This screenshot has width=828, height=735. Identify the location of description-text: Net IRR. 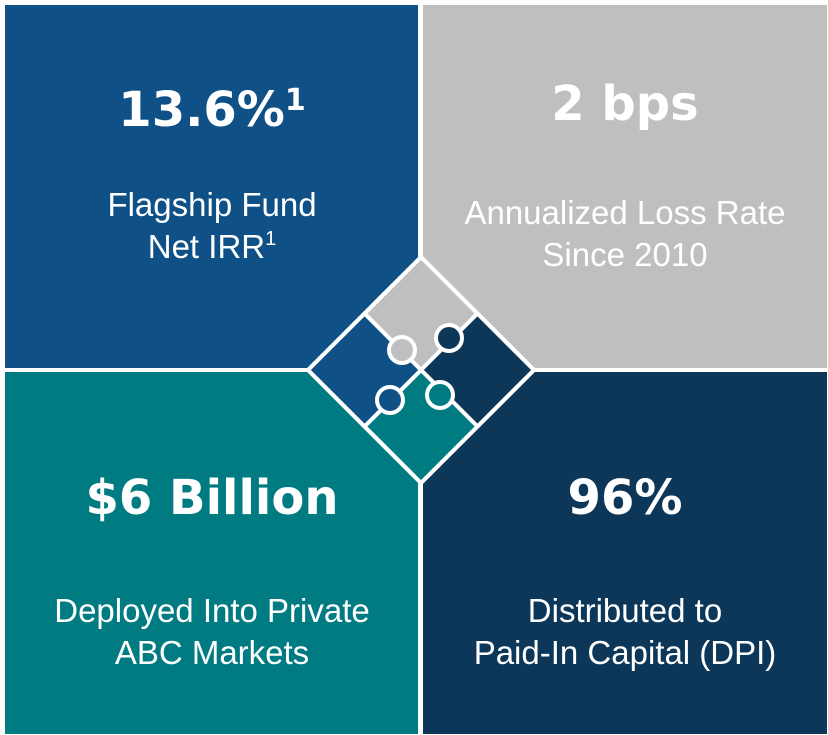
(206, 246).